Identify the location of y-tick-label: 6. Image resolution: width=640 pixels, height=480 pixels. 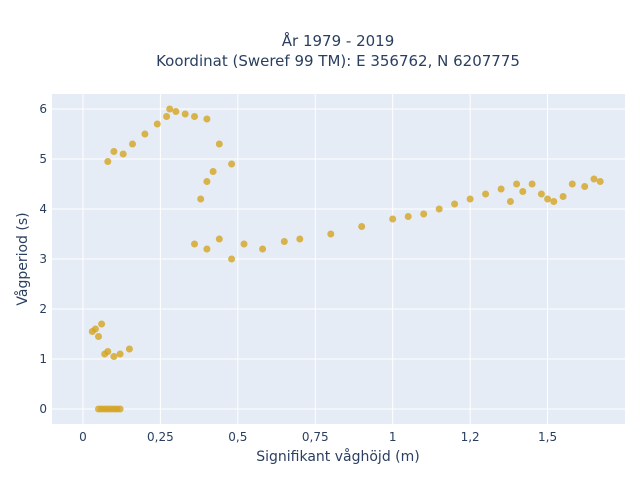
(43, 109).